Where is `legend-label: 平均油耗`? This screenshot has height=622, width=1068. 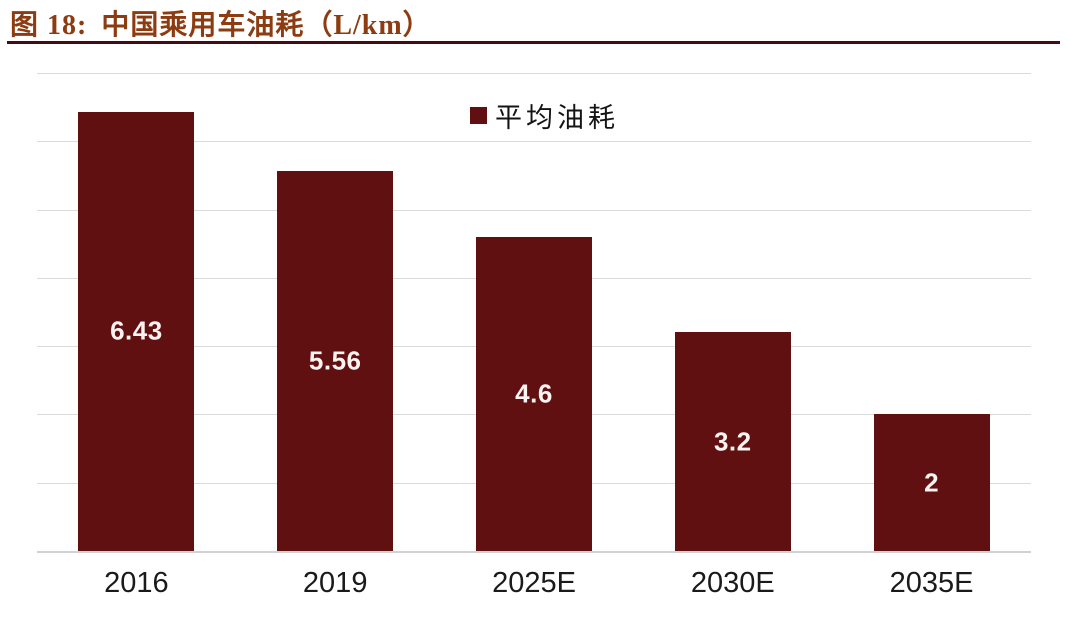 legend-label: 平均油耗 is located at coordinates (557, 118).